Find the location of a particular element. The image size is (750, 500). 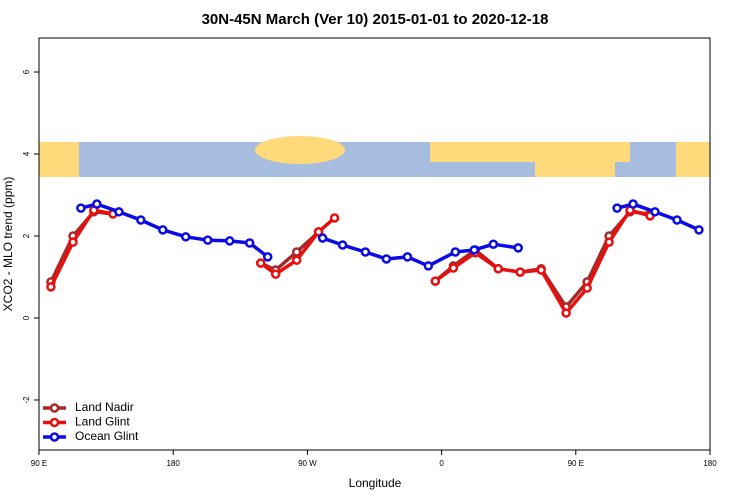

legend-label: Land Glint is located at coordinates (102, 422).